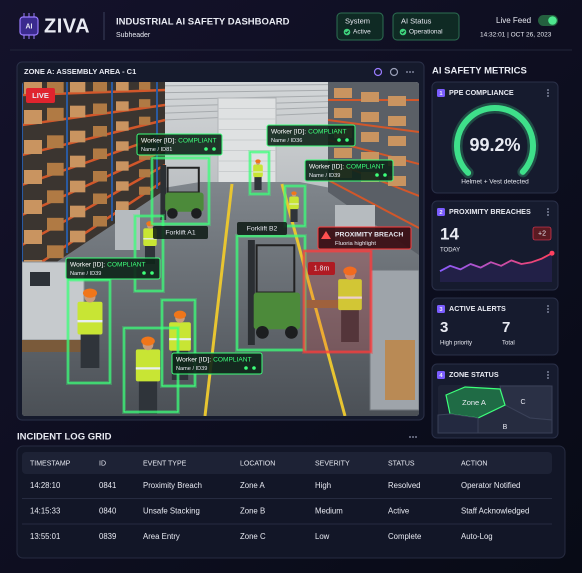 The image size is (582, 573). I want to click on back-door, so click(247, 141).